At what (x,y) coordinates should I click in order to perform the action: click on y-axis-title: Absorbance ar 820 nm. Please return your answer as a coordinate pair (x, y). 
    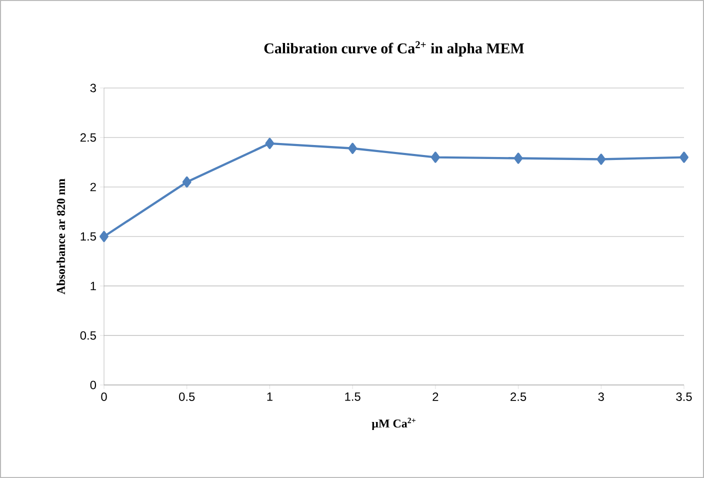
    Looking at the image, I should click on (61, 236).